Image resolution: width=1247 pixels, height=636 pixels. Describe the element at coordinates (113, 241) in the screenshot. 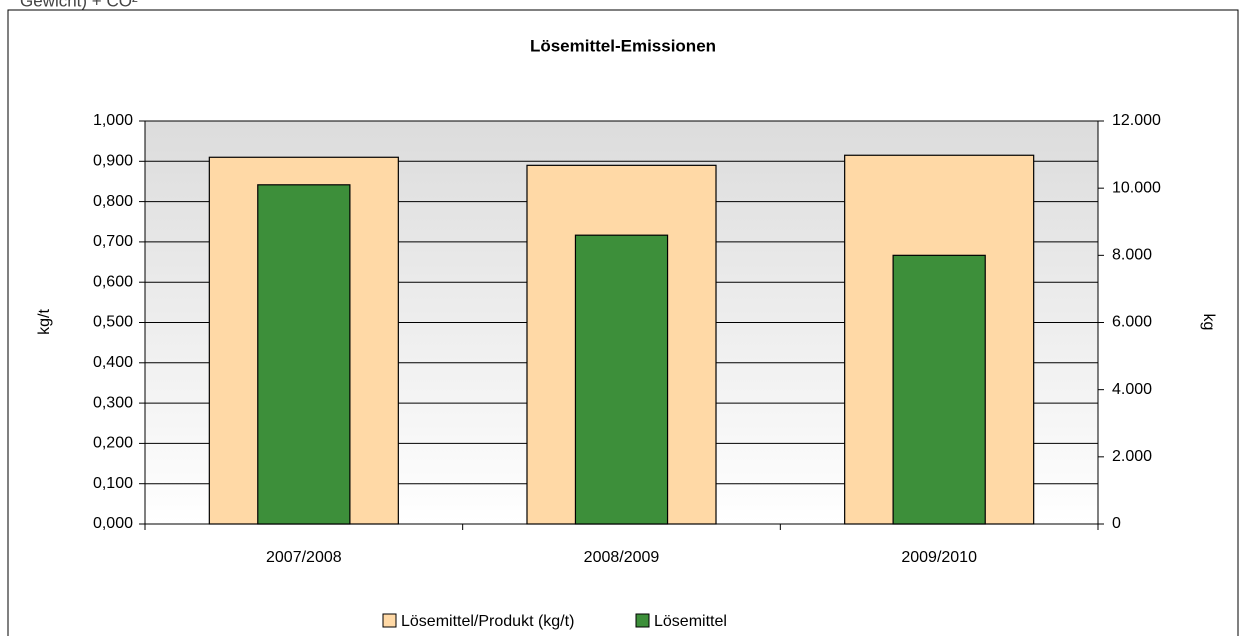

I see `y-tick-label: 0,700` at that location.